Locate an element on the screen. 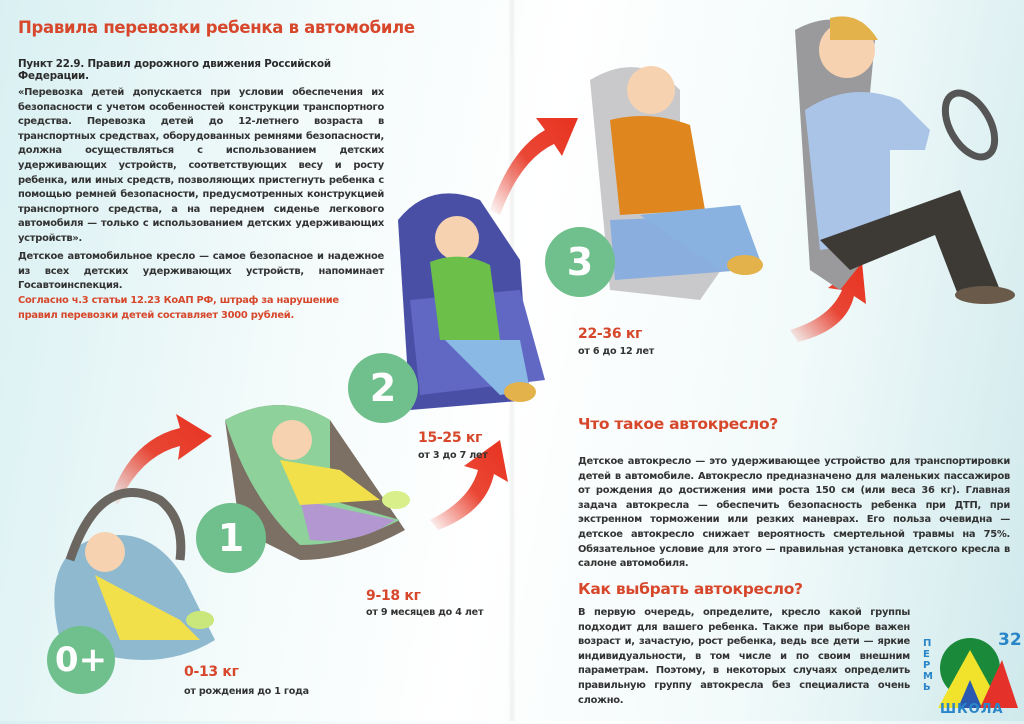 This screenshot has width=1024, height=724. page-title: Правила перевозки ребенка в автомобиле is located at coordinates (216, 27).